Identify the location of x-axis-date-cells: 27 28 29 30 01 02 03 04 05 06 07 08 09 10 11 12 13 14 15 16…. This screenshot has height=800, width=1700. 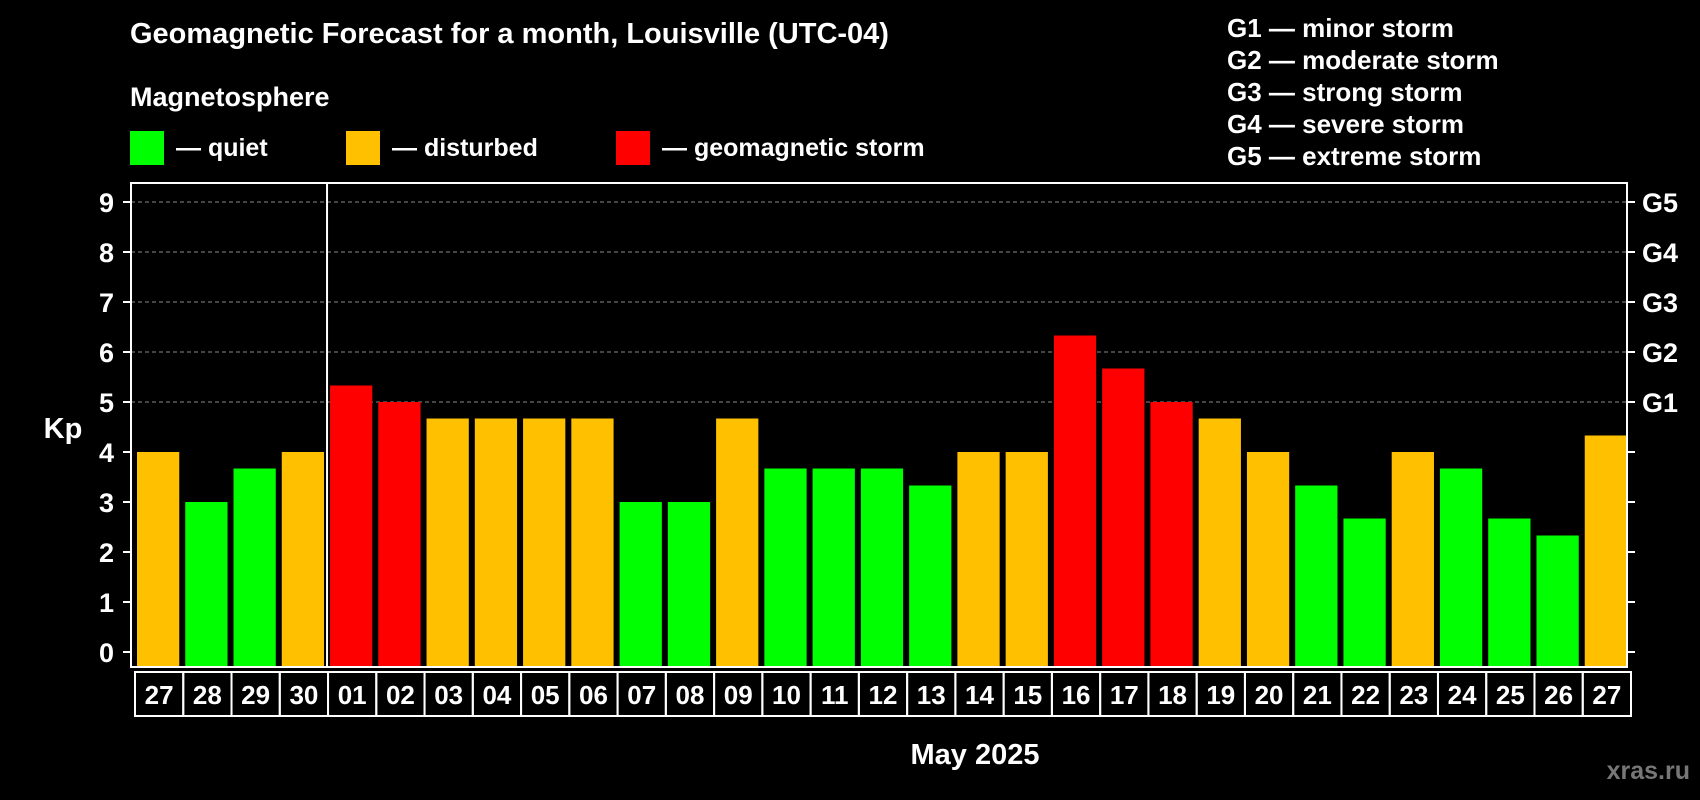
(883, 694).